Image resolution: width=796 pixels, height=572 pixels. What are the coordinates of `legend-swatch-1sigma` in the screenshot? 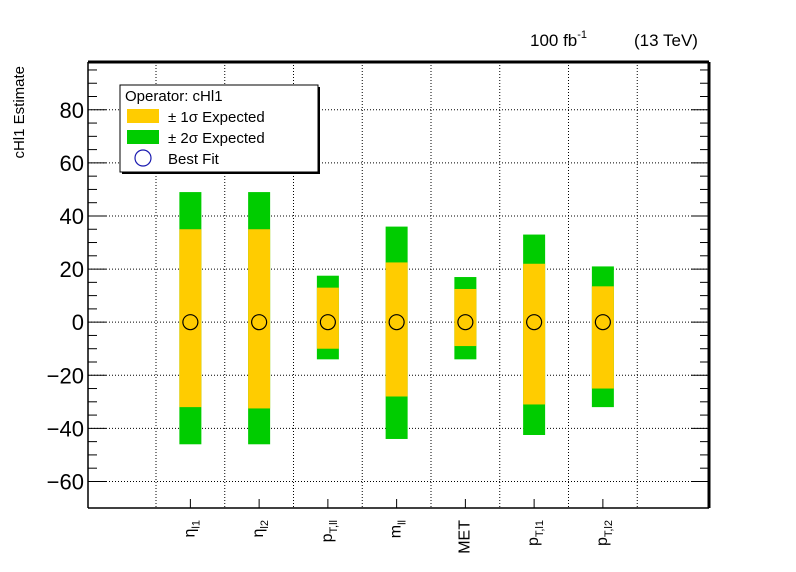 It's located at (143, 116).